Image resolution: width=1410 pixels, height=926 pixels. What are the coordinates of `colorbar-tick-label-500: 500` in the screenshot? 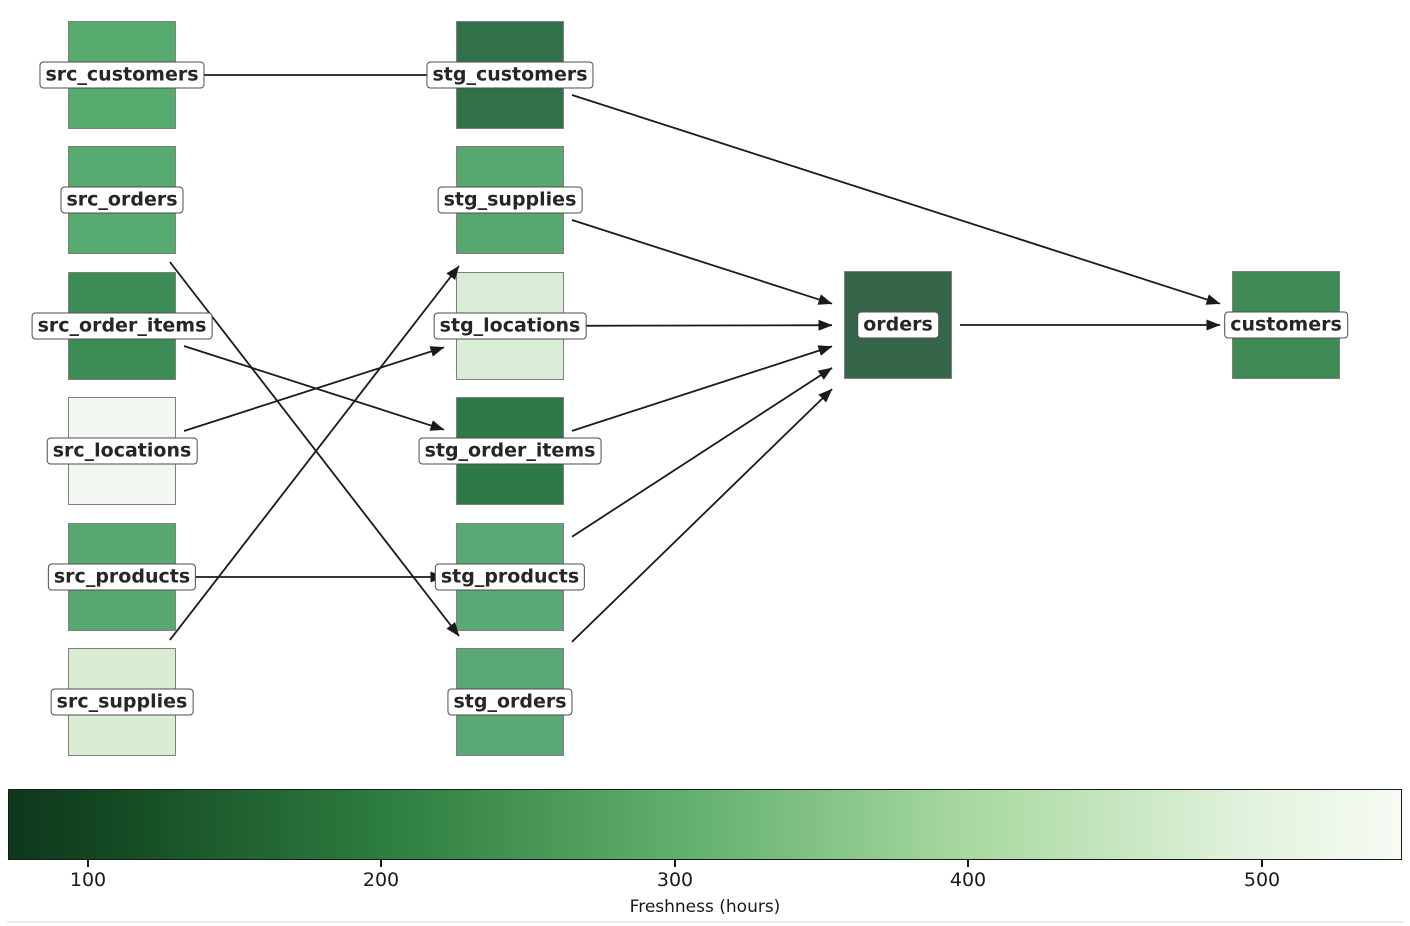 It's located at (1262, 880).